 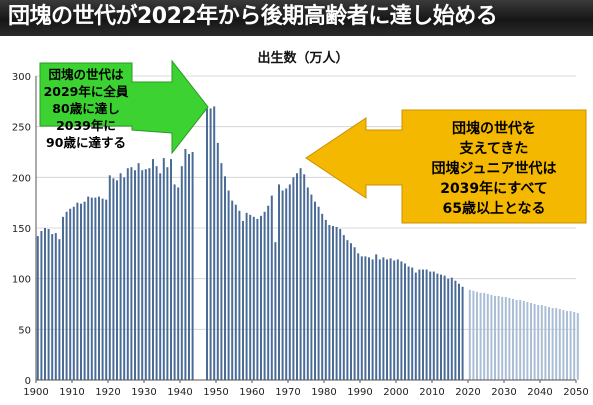 What do you see at coordinates (28, 381) in the screenshot?
I see `y-tick-label: 0` at bounding box center [28, 381].